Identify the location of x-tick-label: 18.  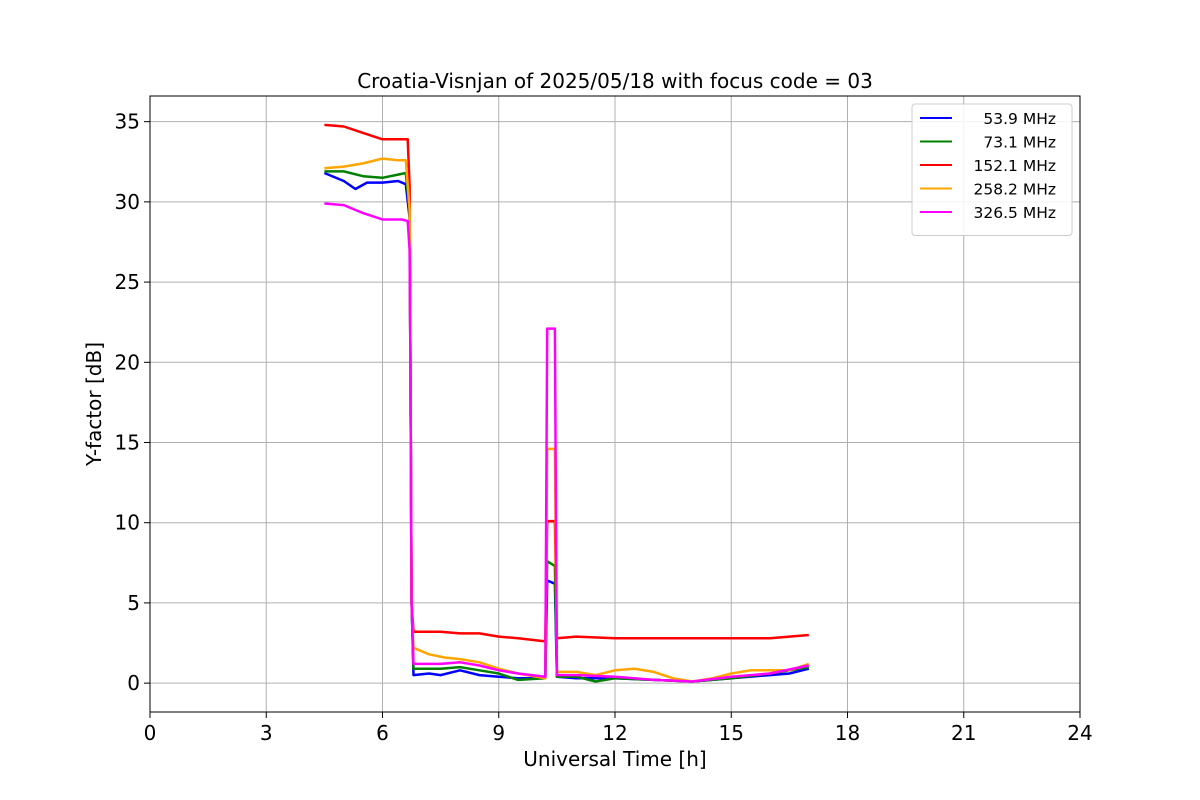
(847, 733).